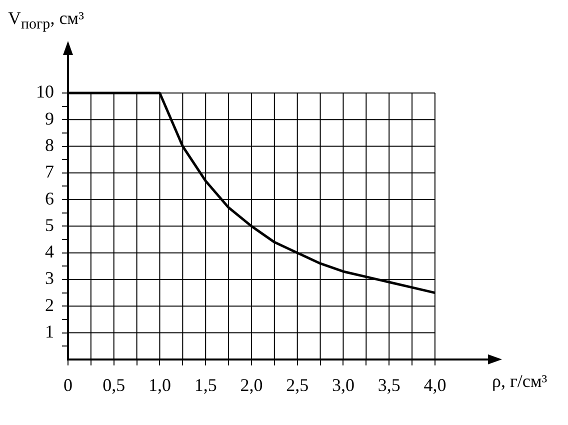  Describe the element at coordinates (114, 384) in the screenshot. I see `x-tick-label: 0,5` at that location.